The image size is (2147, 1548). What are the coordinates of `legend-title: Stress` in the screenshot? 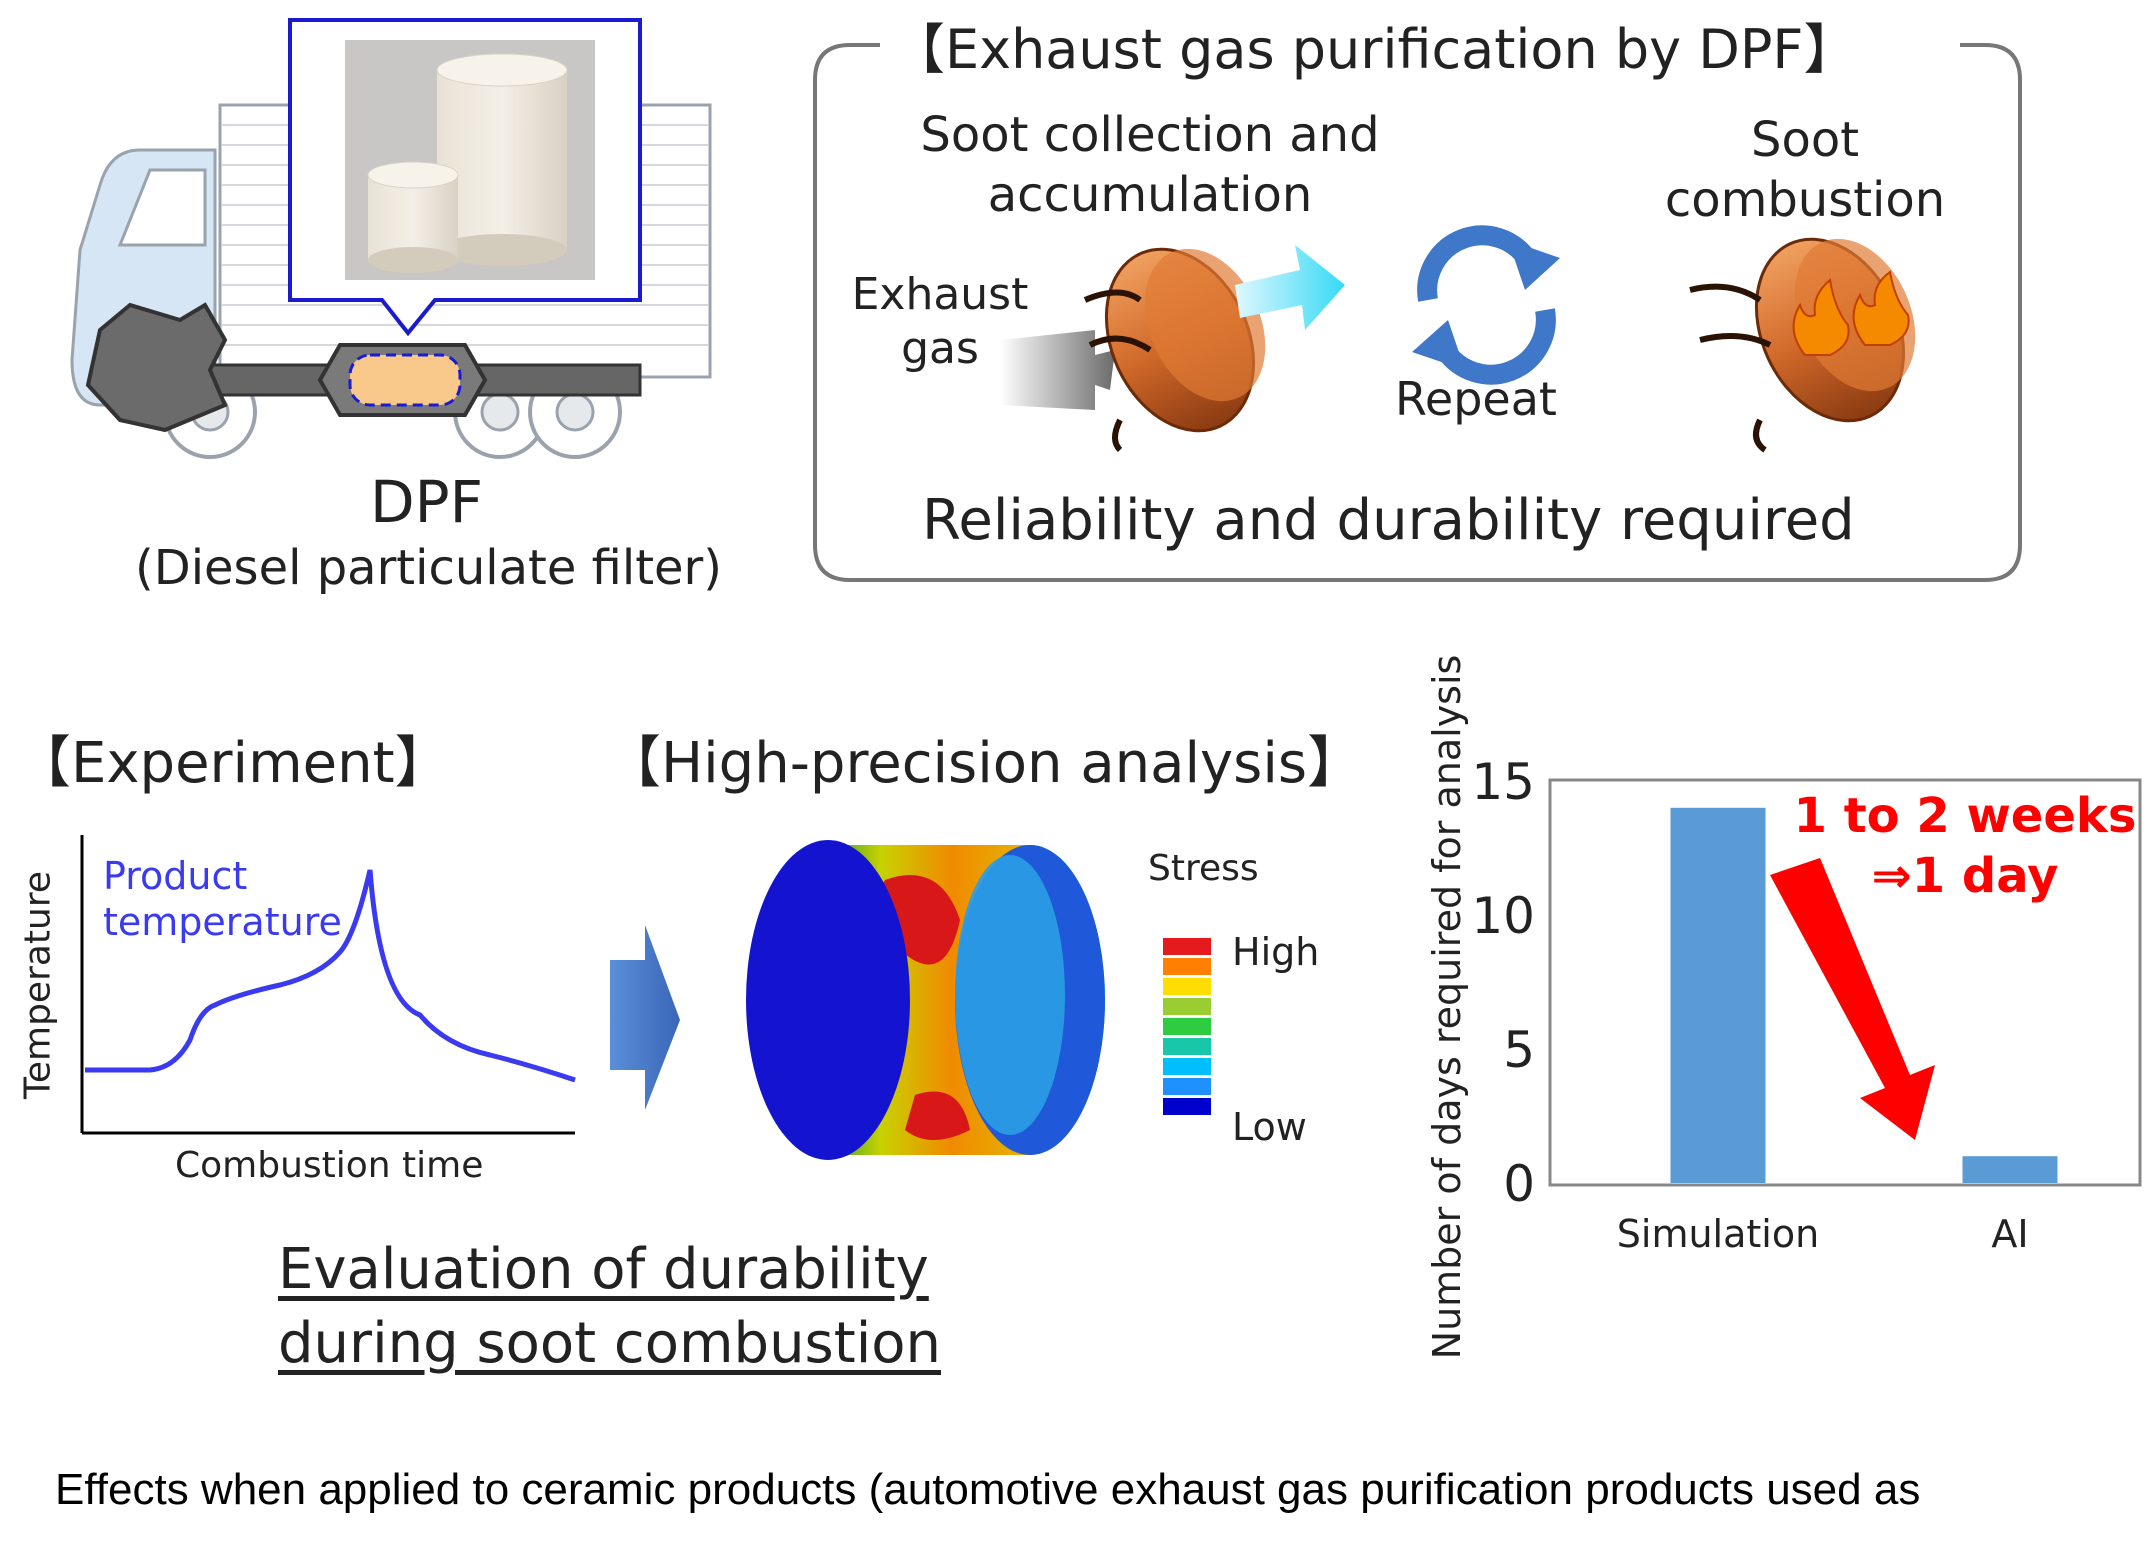 It's located at (1203, 868).